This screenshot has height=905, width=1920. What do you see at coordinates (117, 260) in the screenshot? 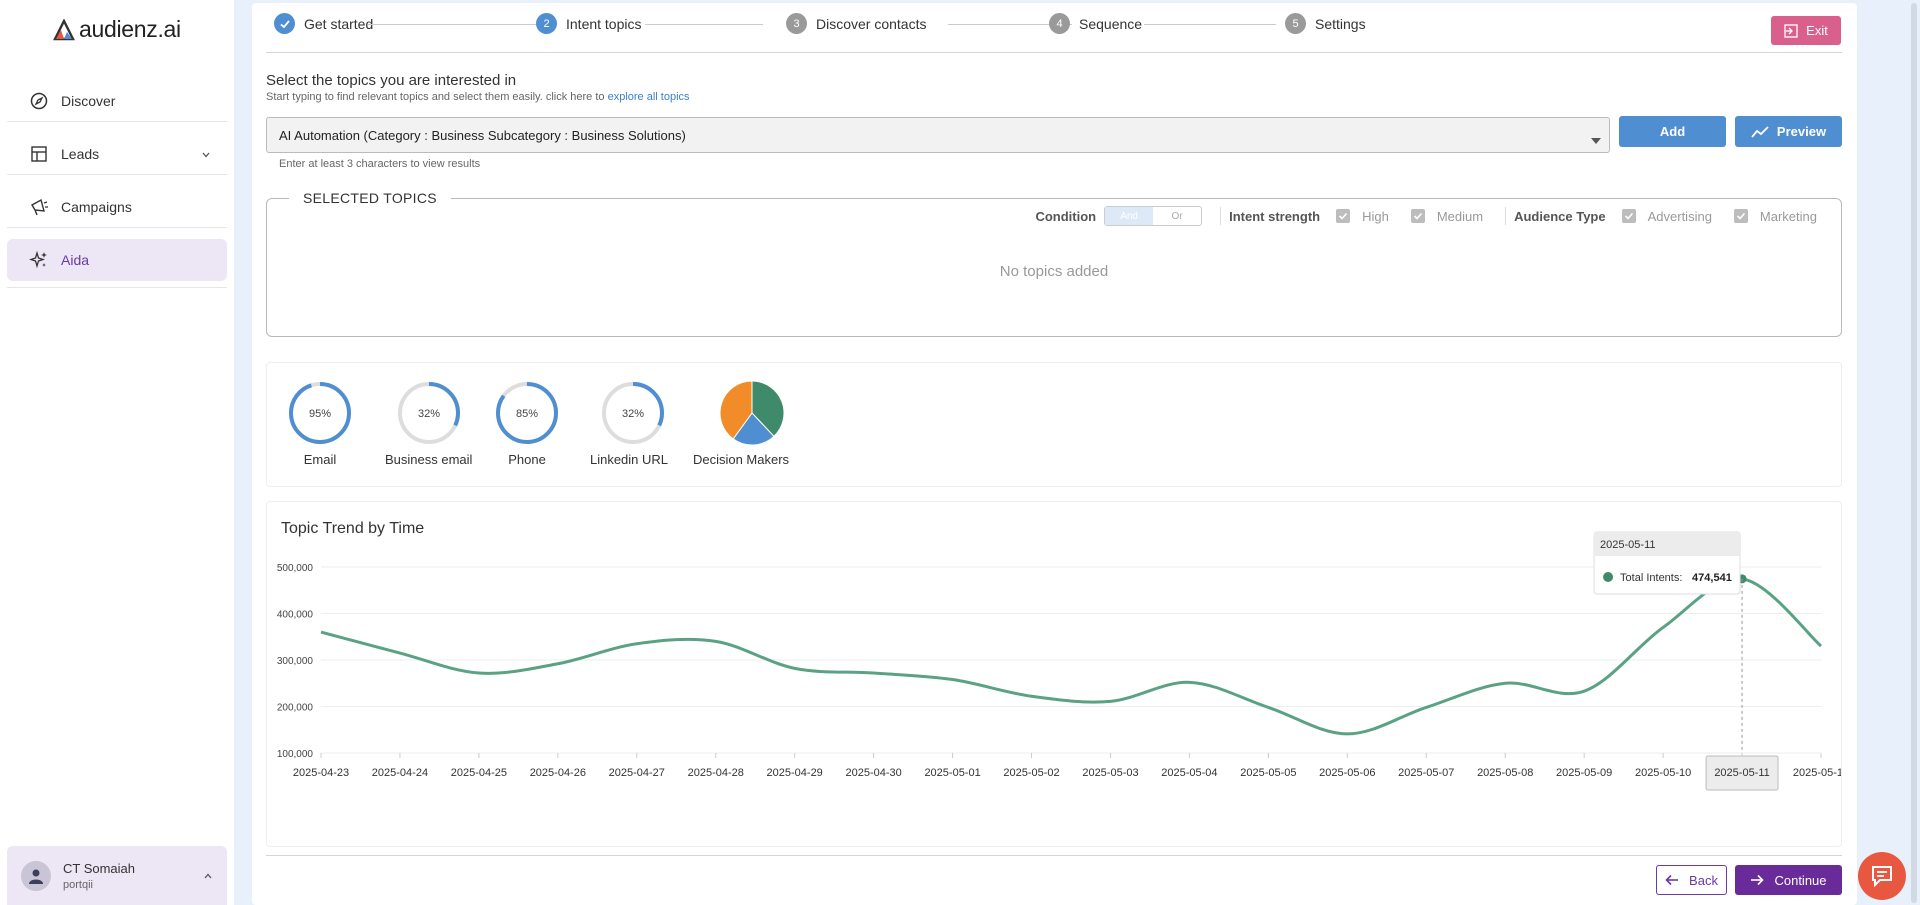
I see `sidebar-item-aida: Aida` at bounding box center [117, 260].